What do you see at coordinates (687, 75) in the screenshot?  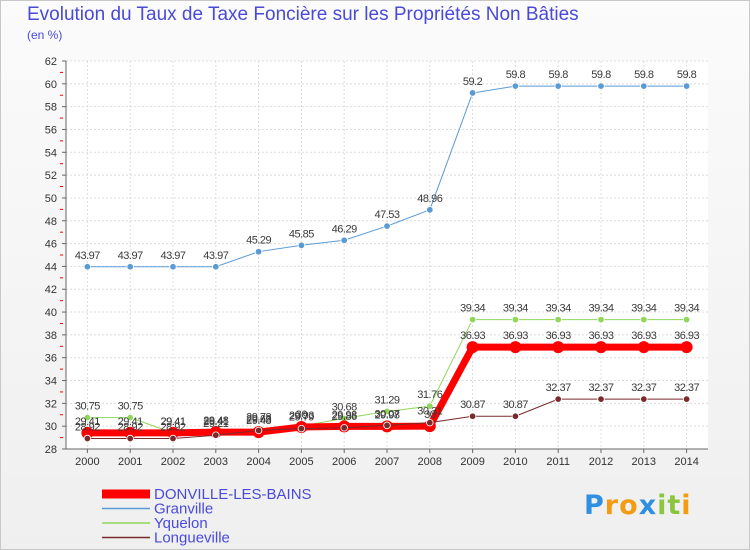 I see `data-label-granville: 59.8` at bounding box center [687, 75].